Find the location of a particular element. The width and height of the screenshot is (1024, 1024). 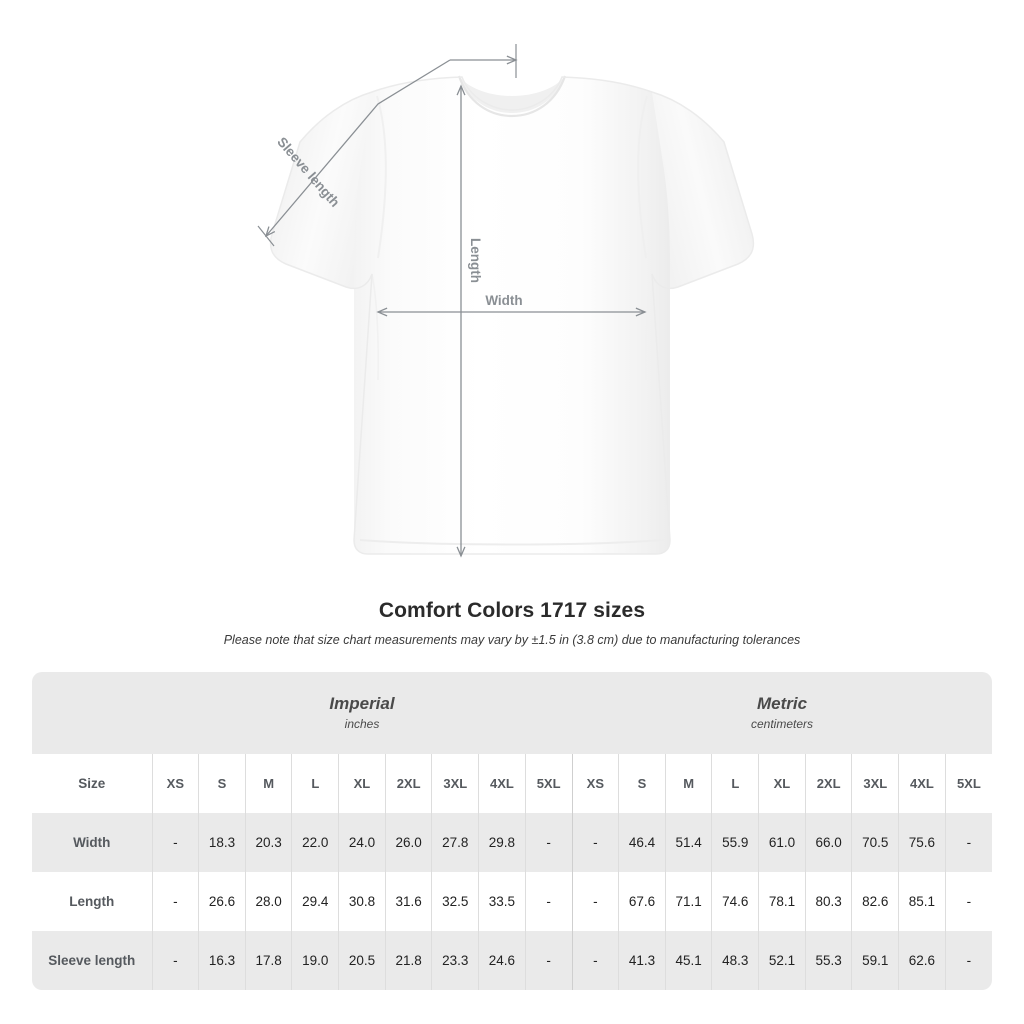

cell-sleeve-metric-5xl: - is located at coordinates (968, 960).